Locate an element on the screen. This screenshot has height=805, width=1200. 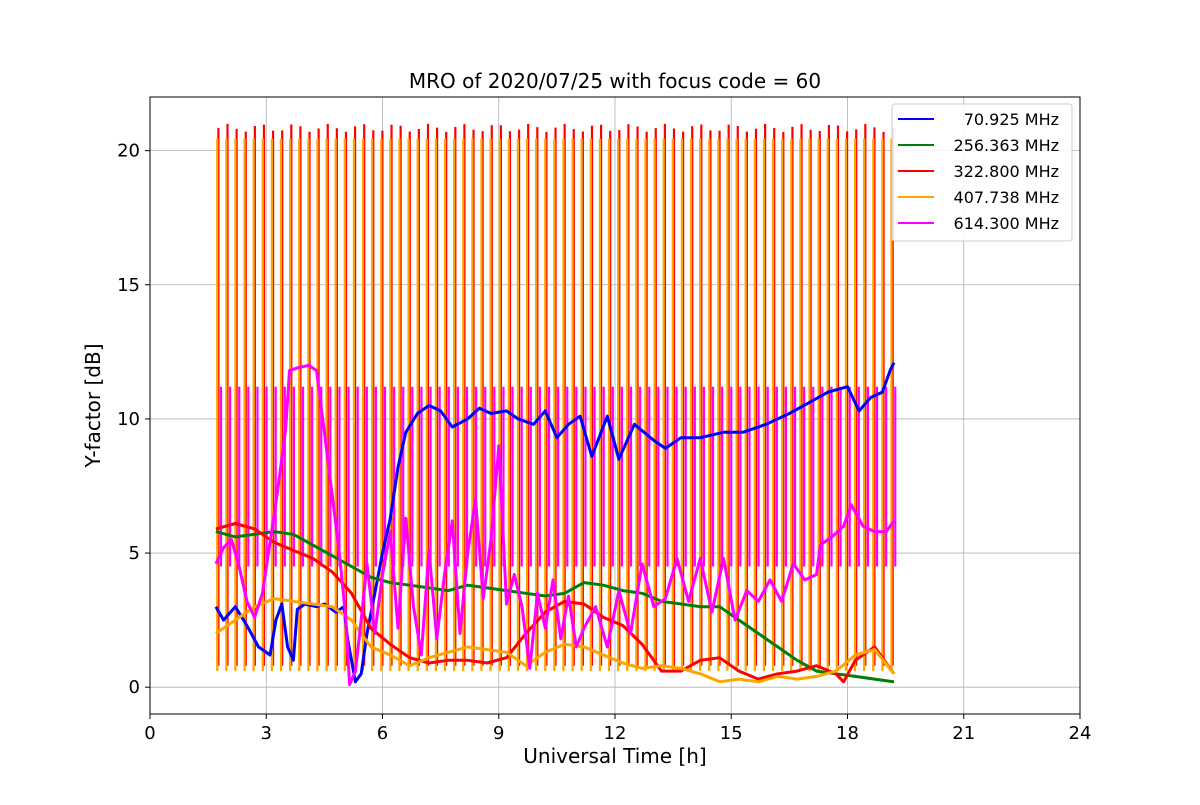
y-tick-label: 15 is located at coordinates (128, 285).